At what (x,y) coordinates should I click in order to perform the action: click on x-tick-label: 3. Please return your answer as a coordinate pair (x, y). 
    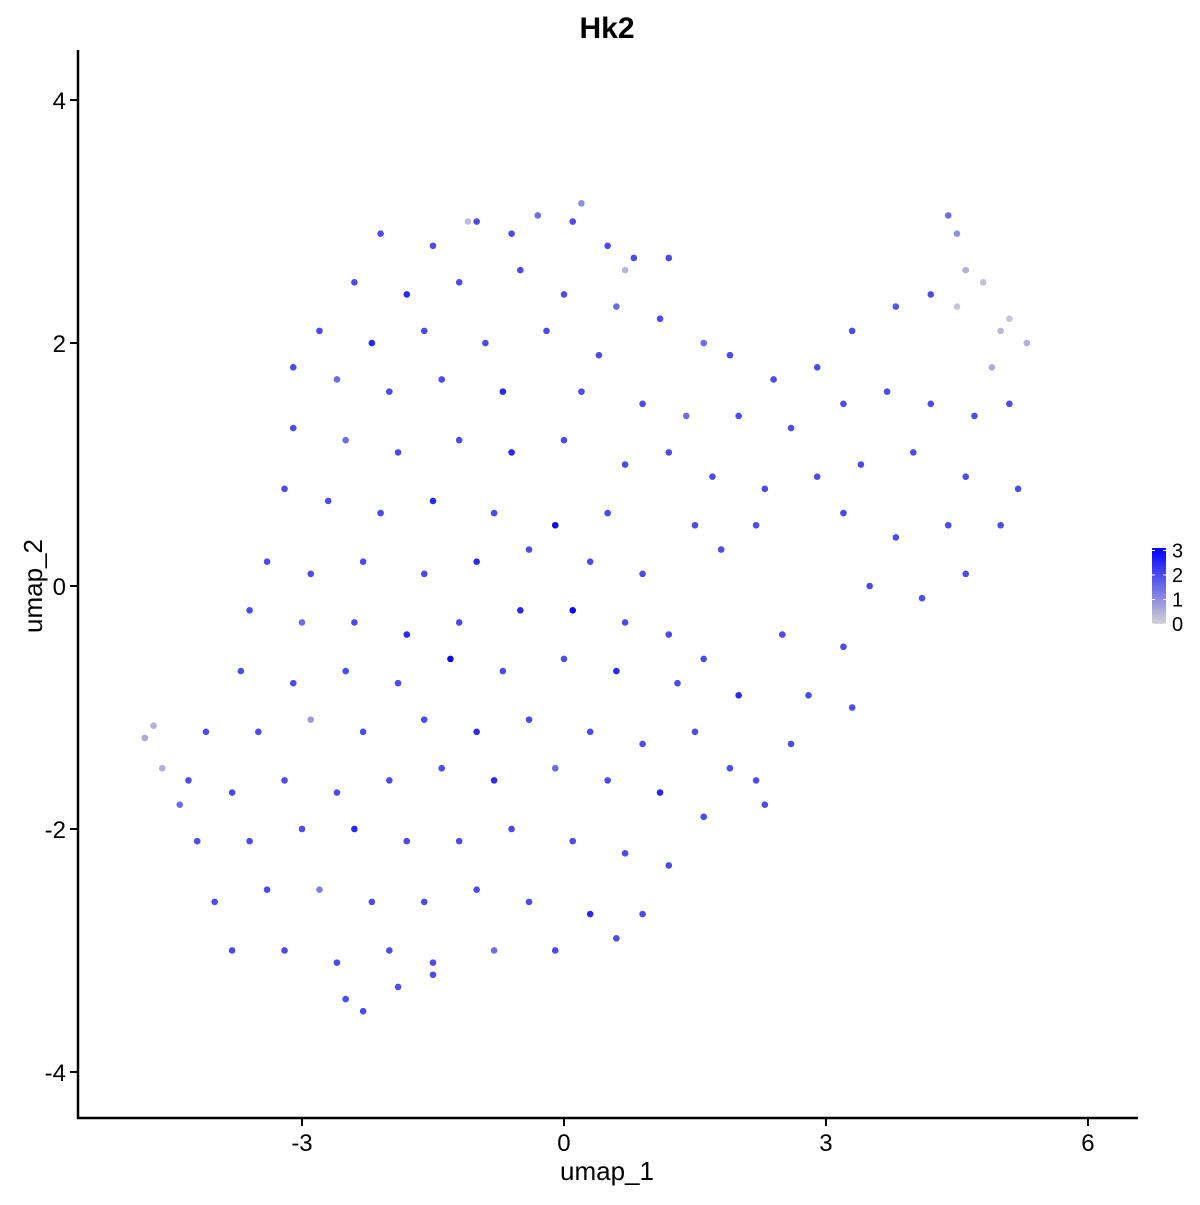
    Looking at the image, I should click on (825, 1143).